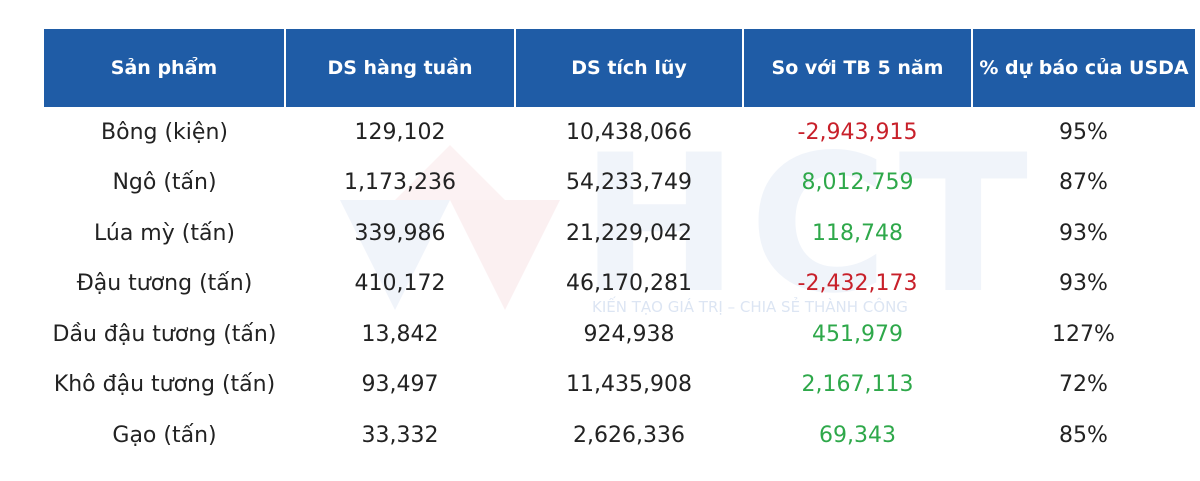 Image resolution: width=1200 pixels, height=481 pixels. I want to click on product-cell: Bông (kiện), so click(164, 132).